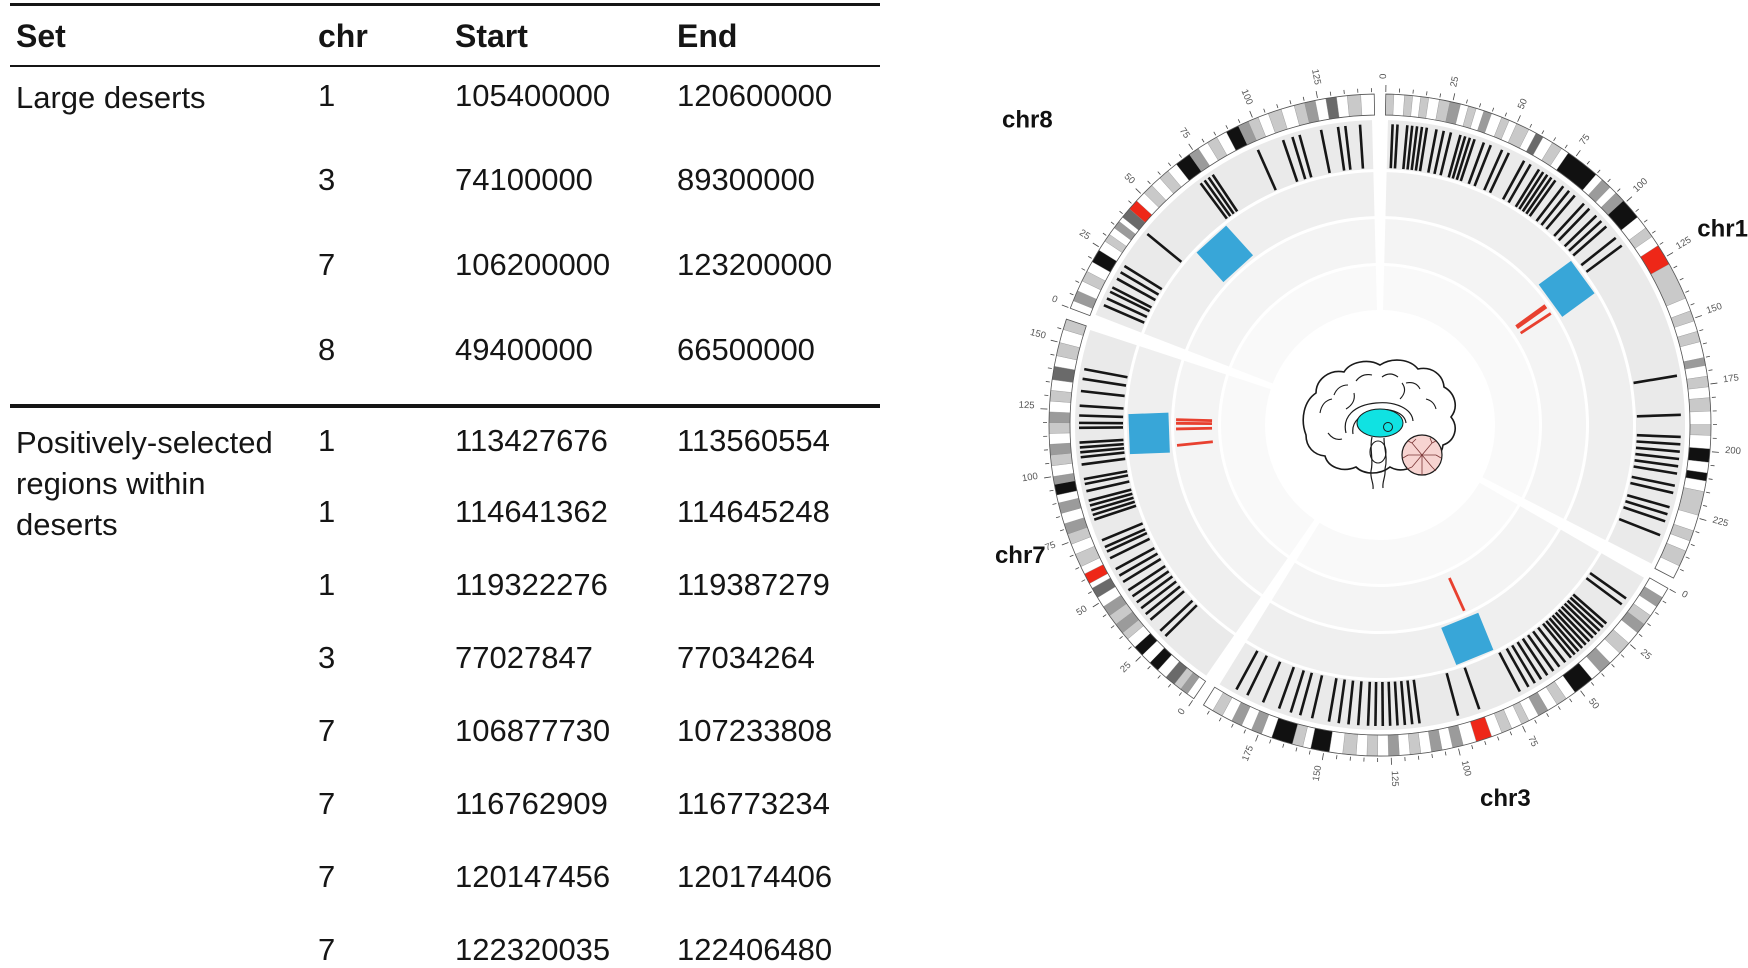 This screenshot has height=968, width=1748. I want to click on table-row: 3 77027847 77034264, so click(445, 661).